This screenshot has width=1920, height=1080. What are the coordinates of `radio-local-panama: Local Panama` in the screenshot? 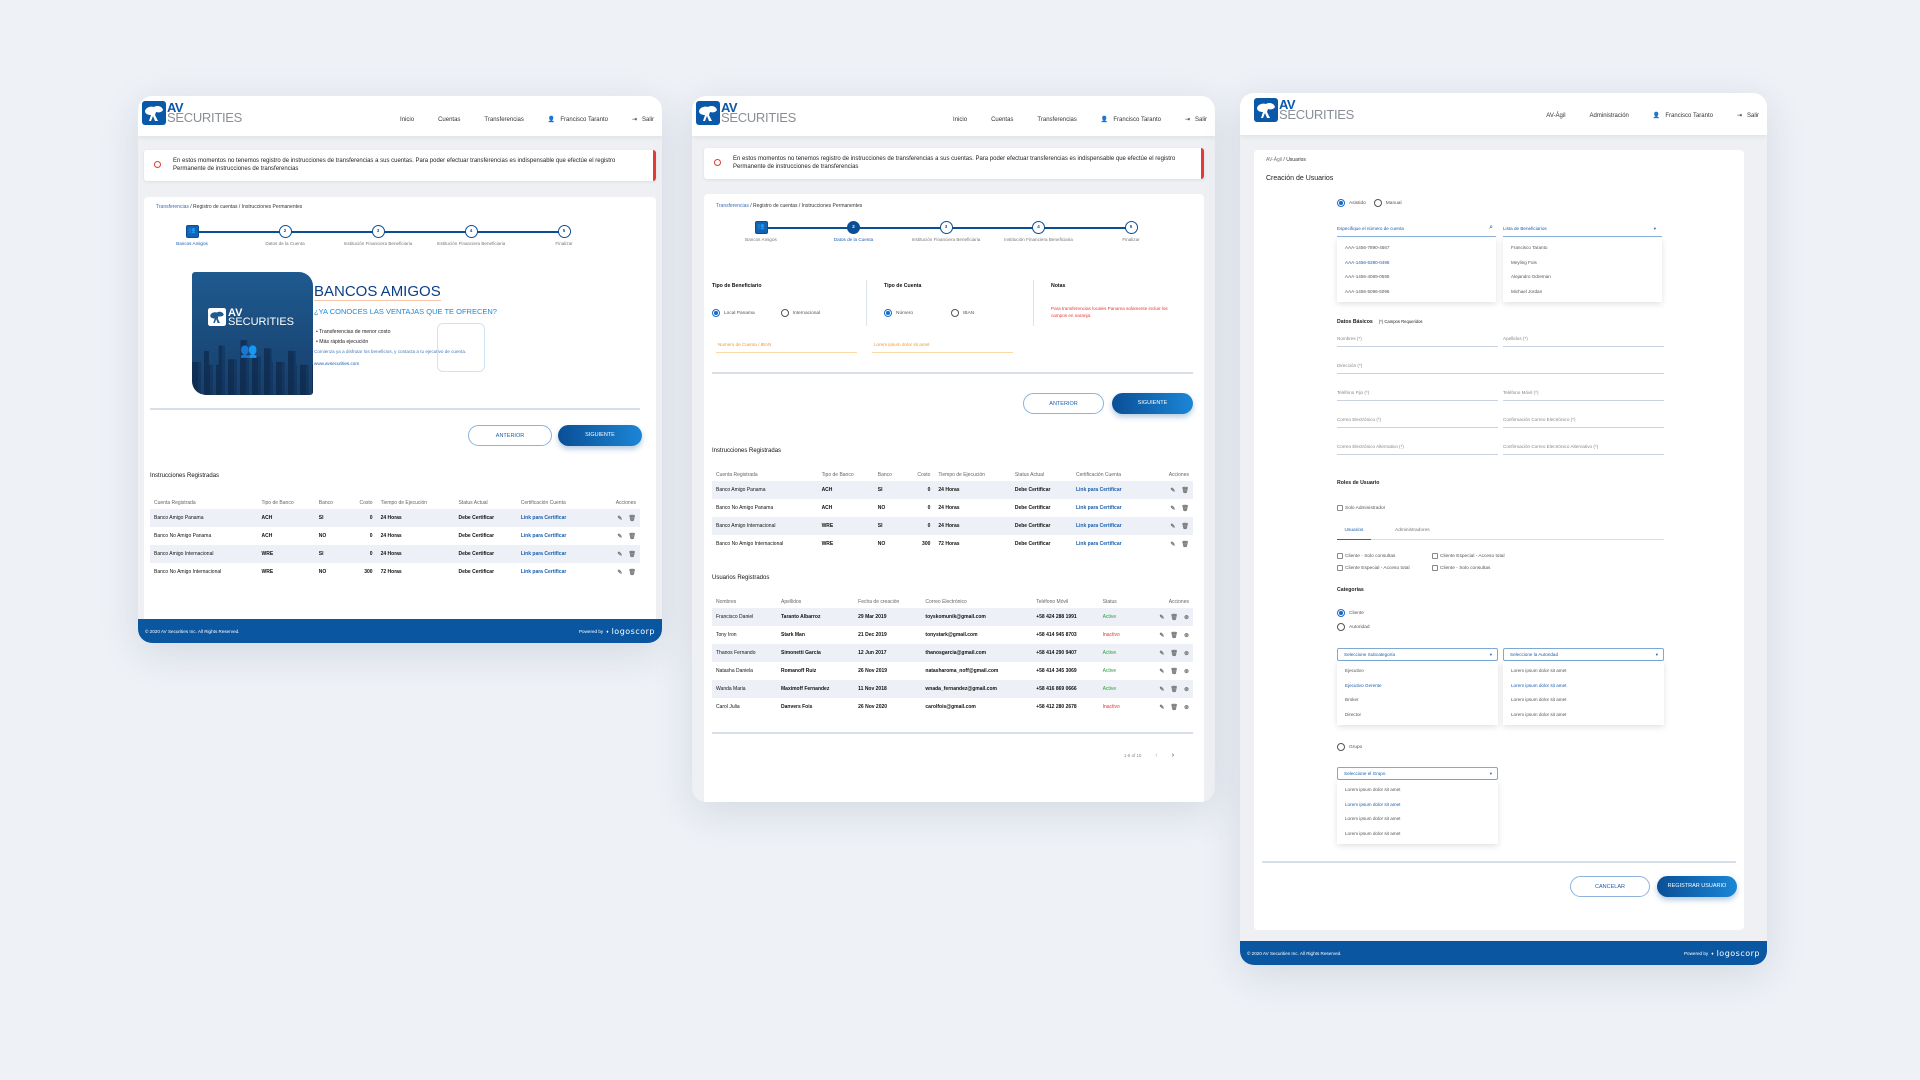 It's located at (733, 313).